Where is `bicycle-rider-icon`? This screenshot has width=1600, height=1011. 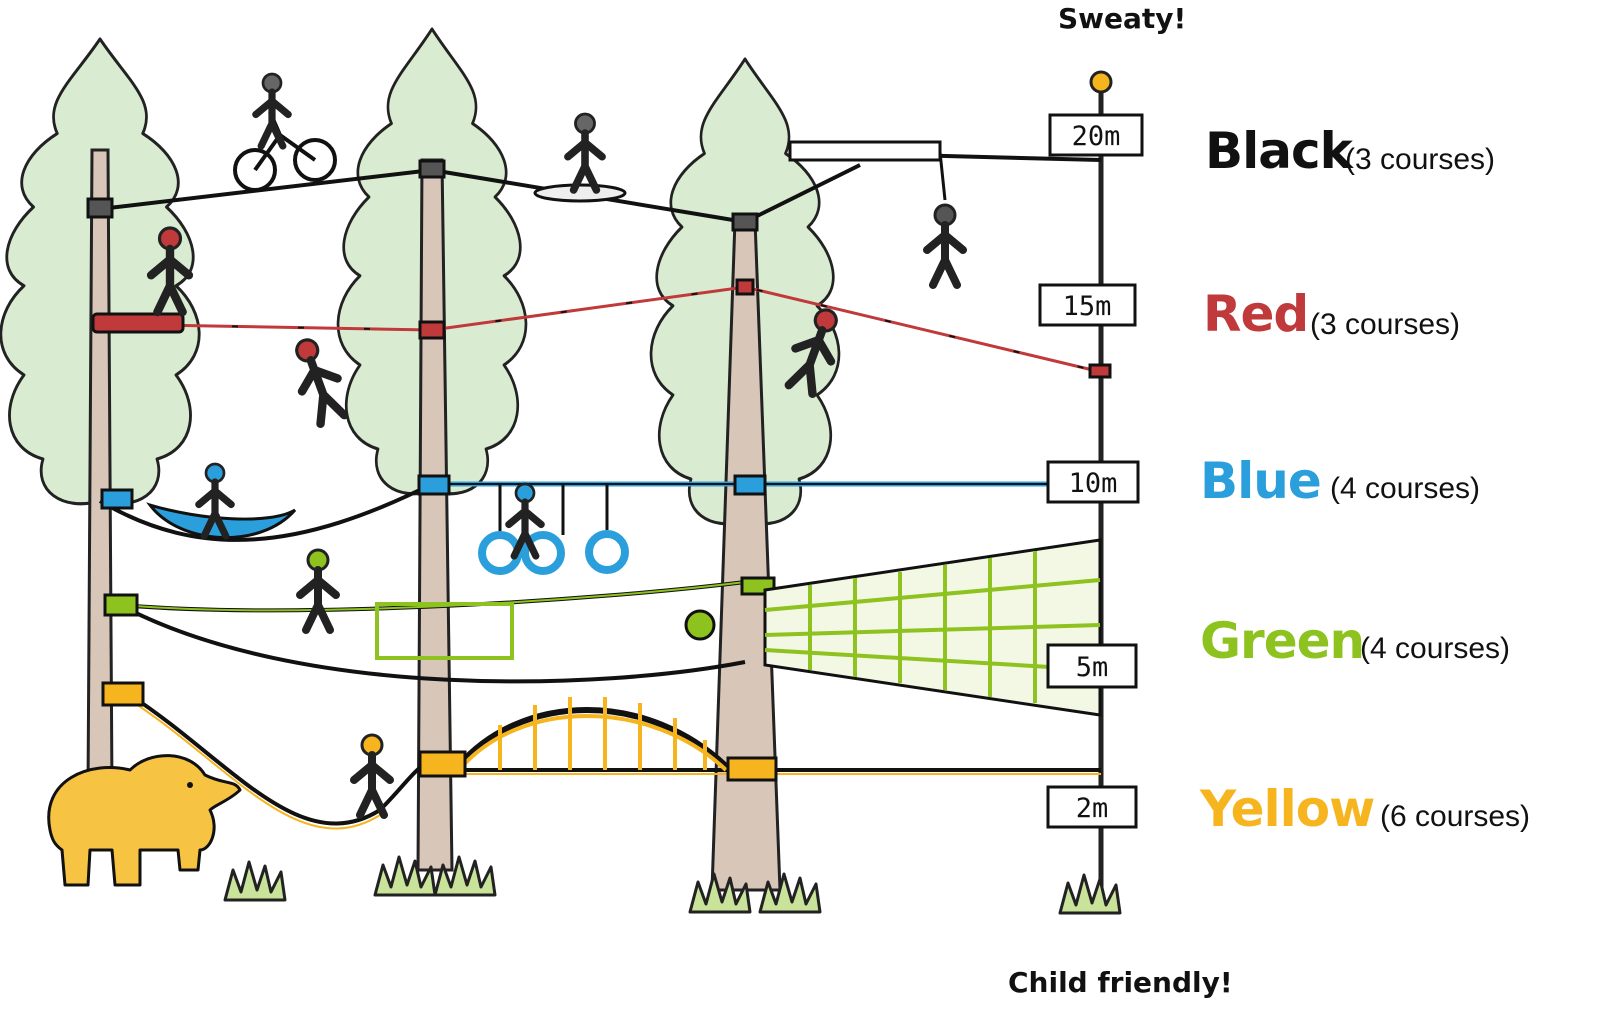 bicycle-rider-icon is located at coordinates (285, 133).